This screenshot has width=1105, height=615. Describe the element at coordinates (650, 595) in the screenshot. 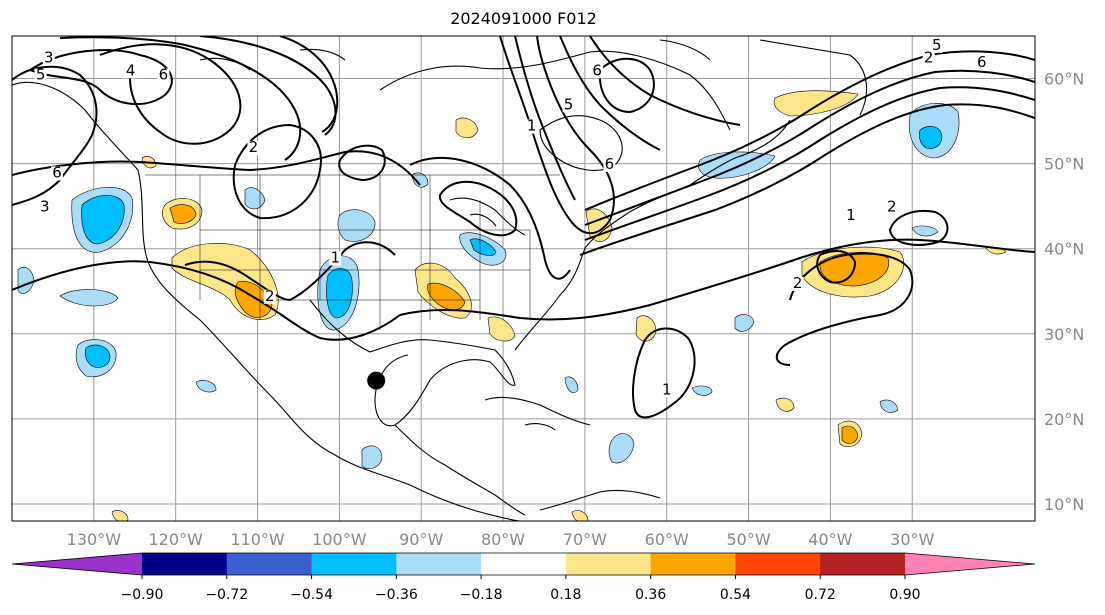

I see `colorbar-tick-label: 0.36` at that location.